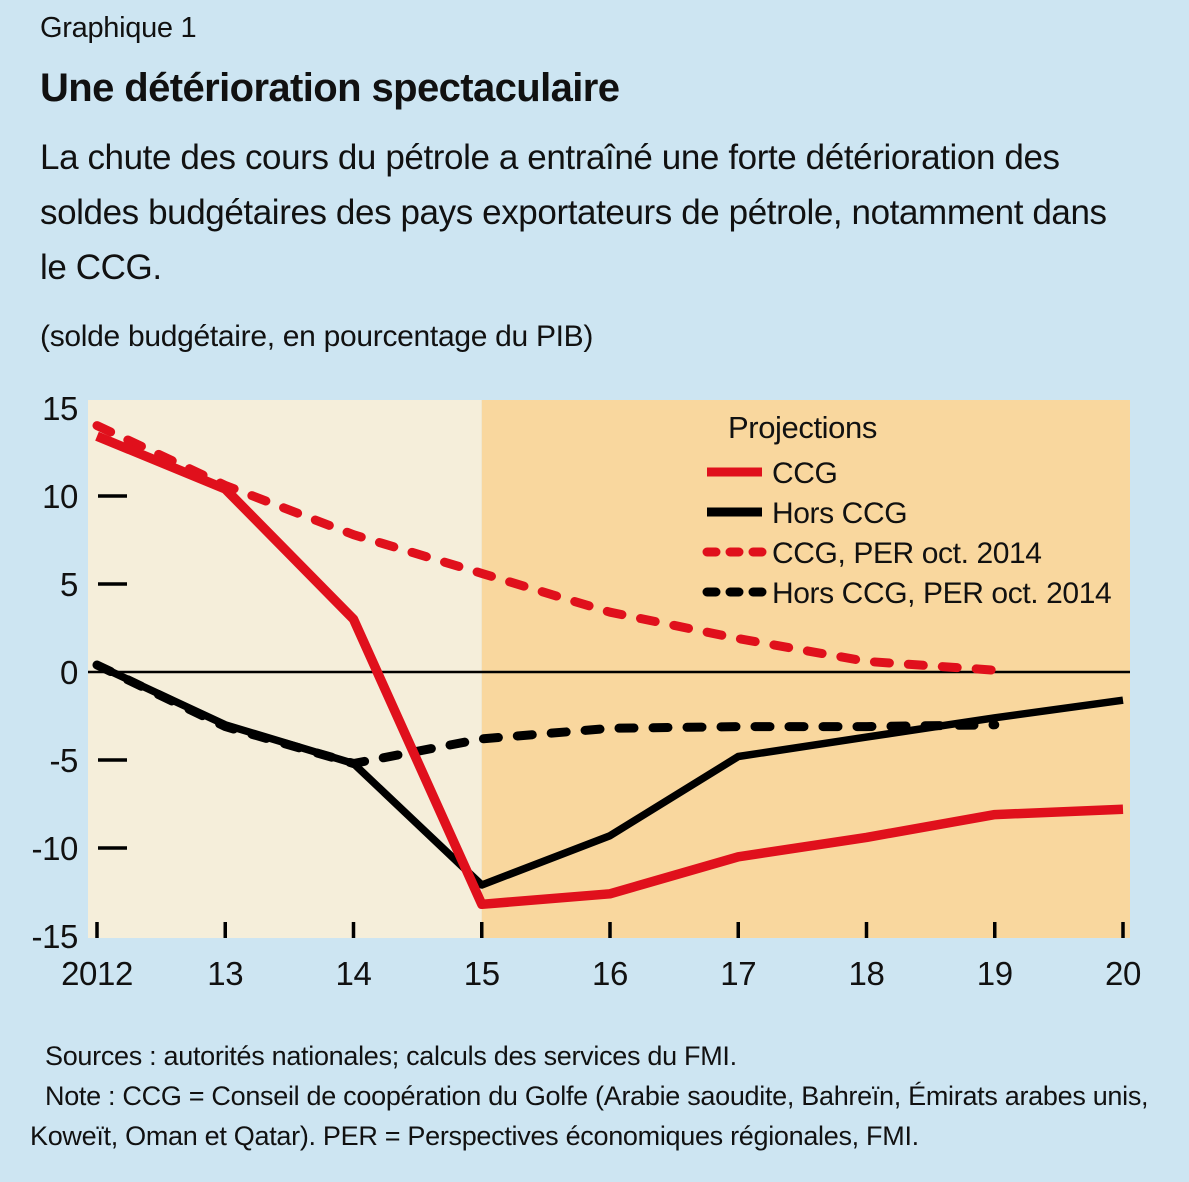 The image size is (1189, 1182). I want to click on legend-item-label: Hors CCG, so click(839, 513).